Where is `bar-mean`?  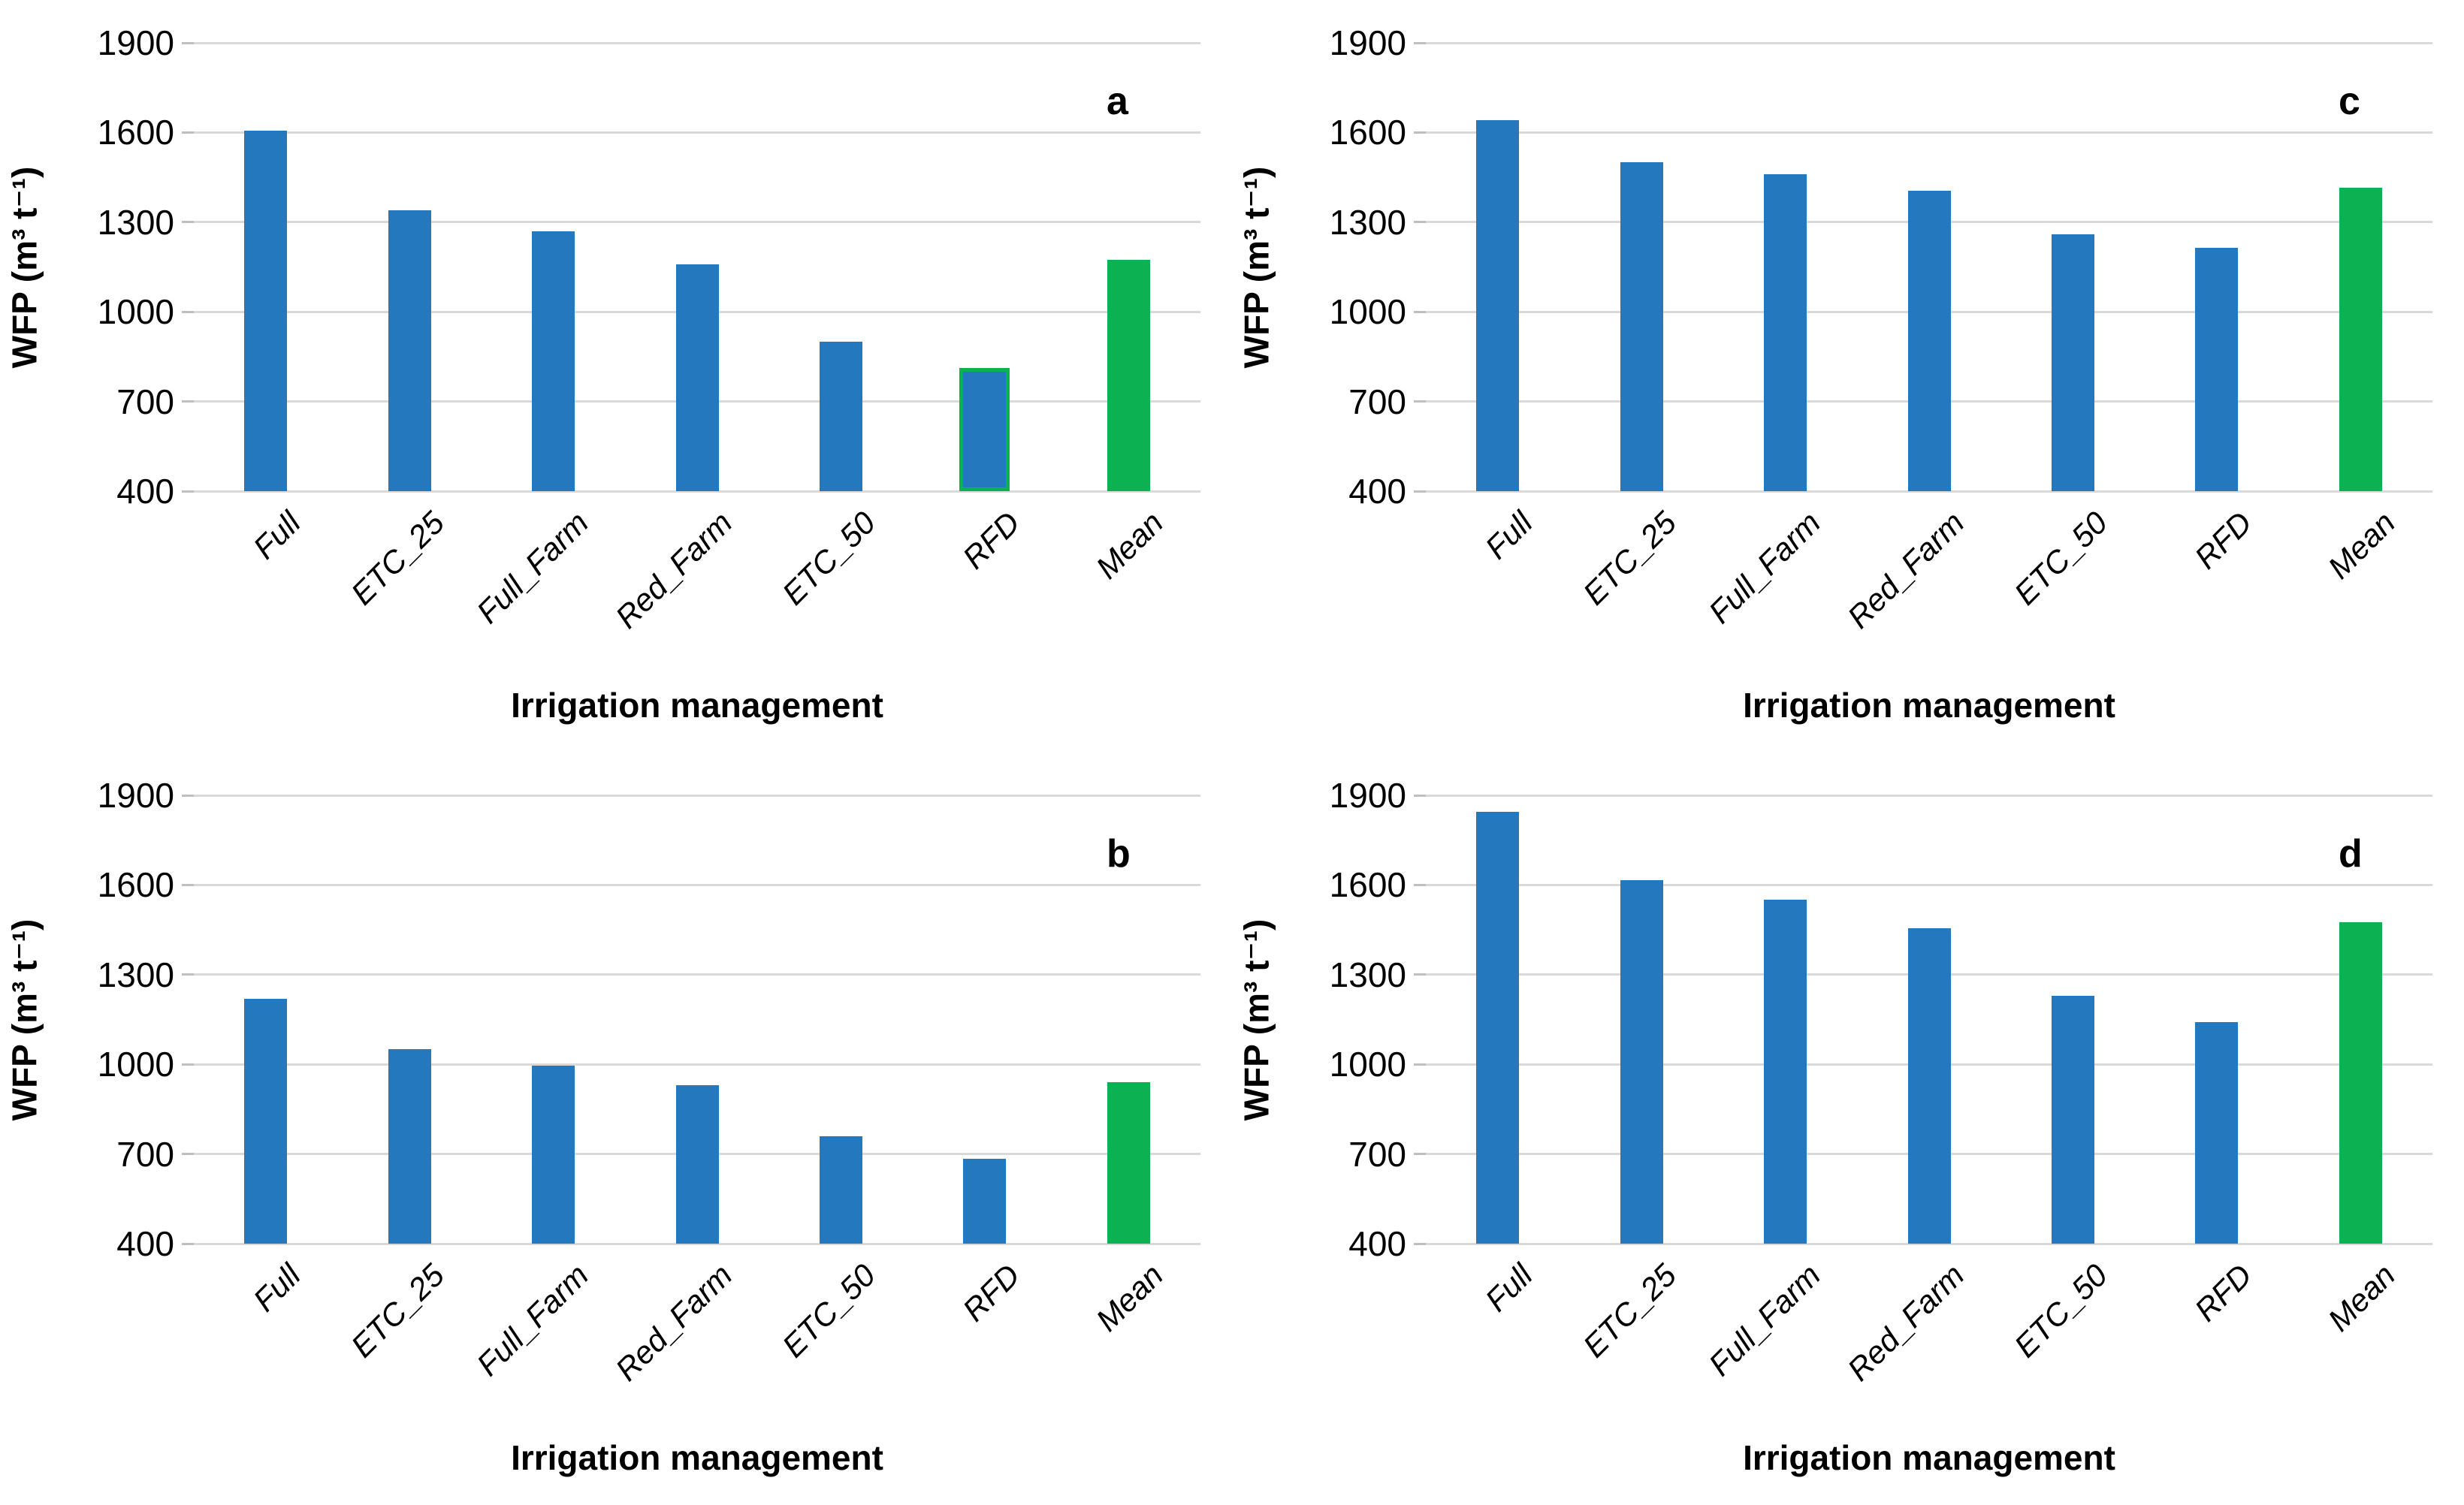
bar-mean is located at coordinates (2360, 339).